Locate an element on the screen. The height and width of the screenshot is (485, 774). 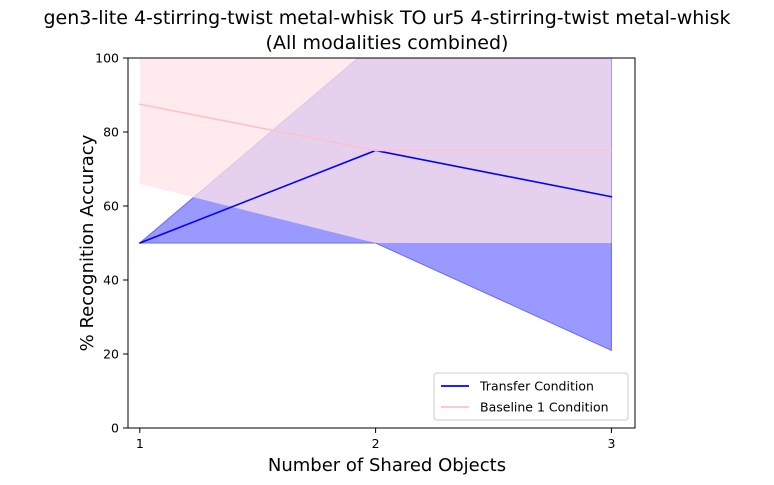
y-tick-label: 100 is located at coordinates (107, 58).